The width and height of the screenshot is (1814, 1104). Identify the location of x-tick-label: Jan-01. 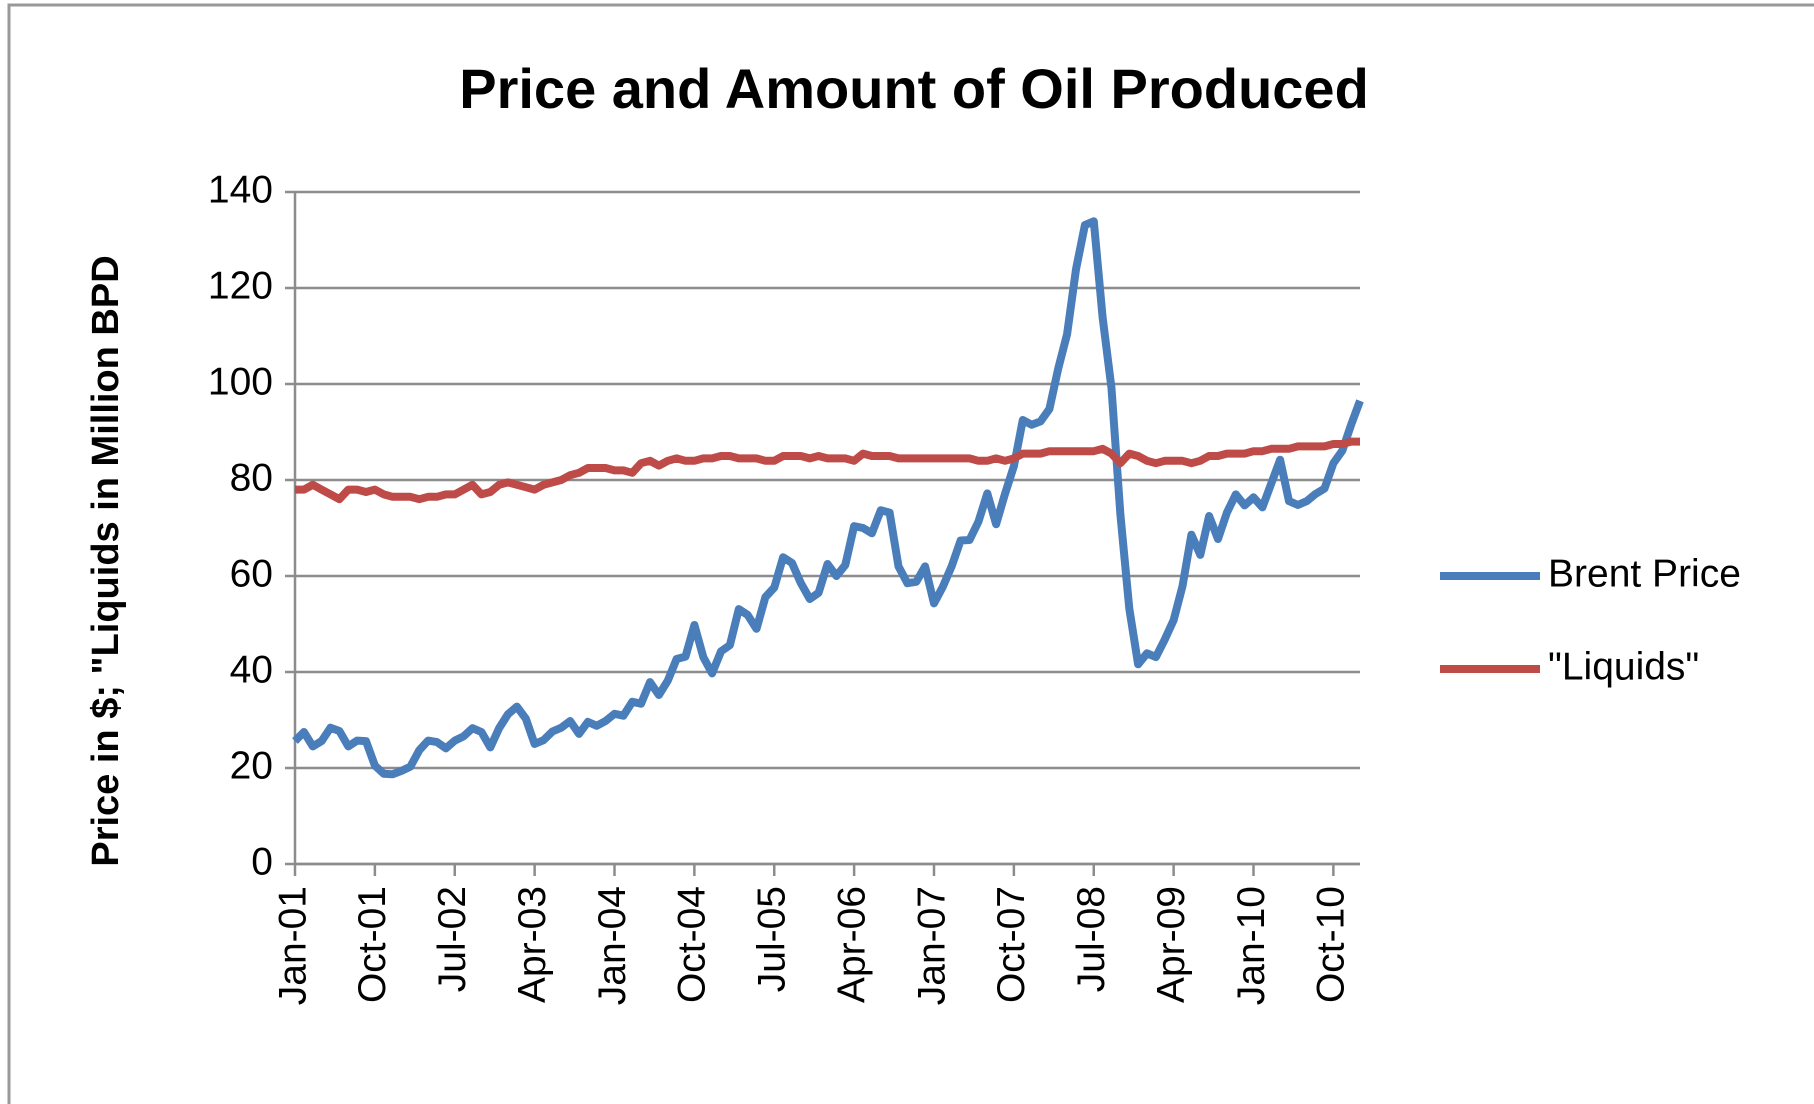
(292, 945).